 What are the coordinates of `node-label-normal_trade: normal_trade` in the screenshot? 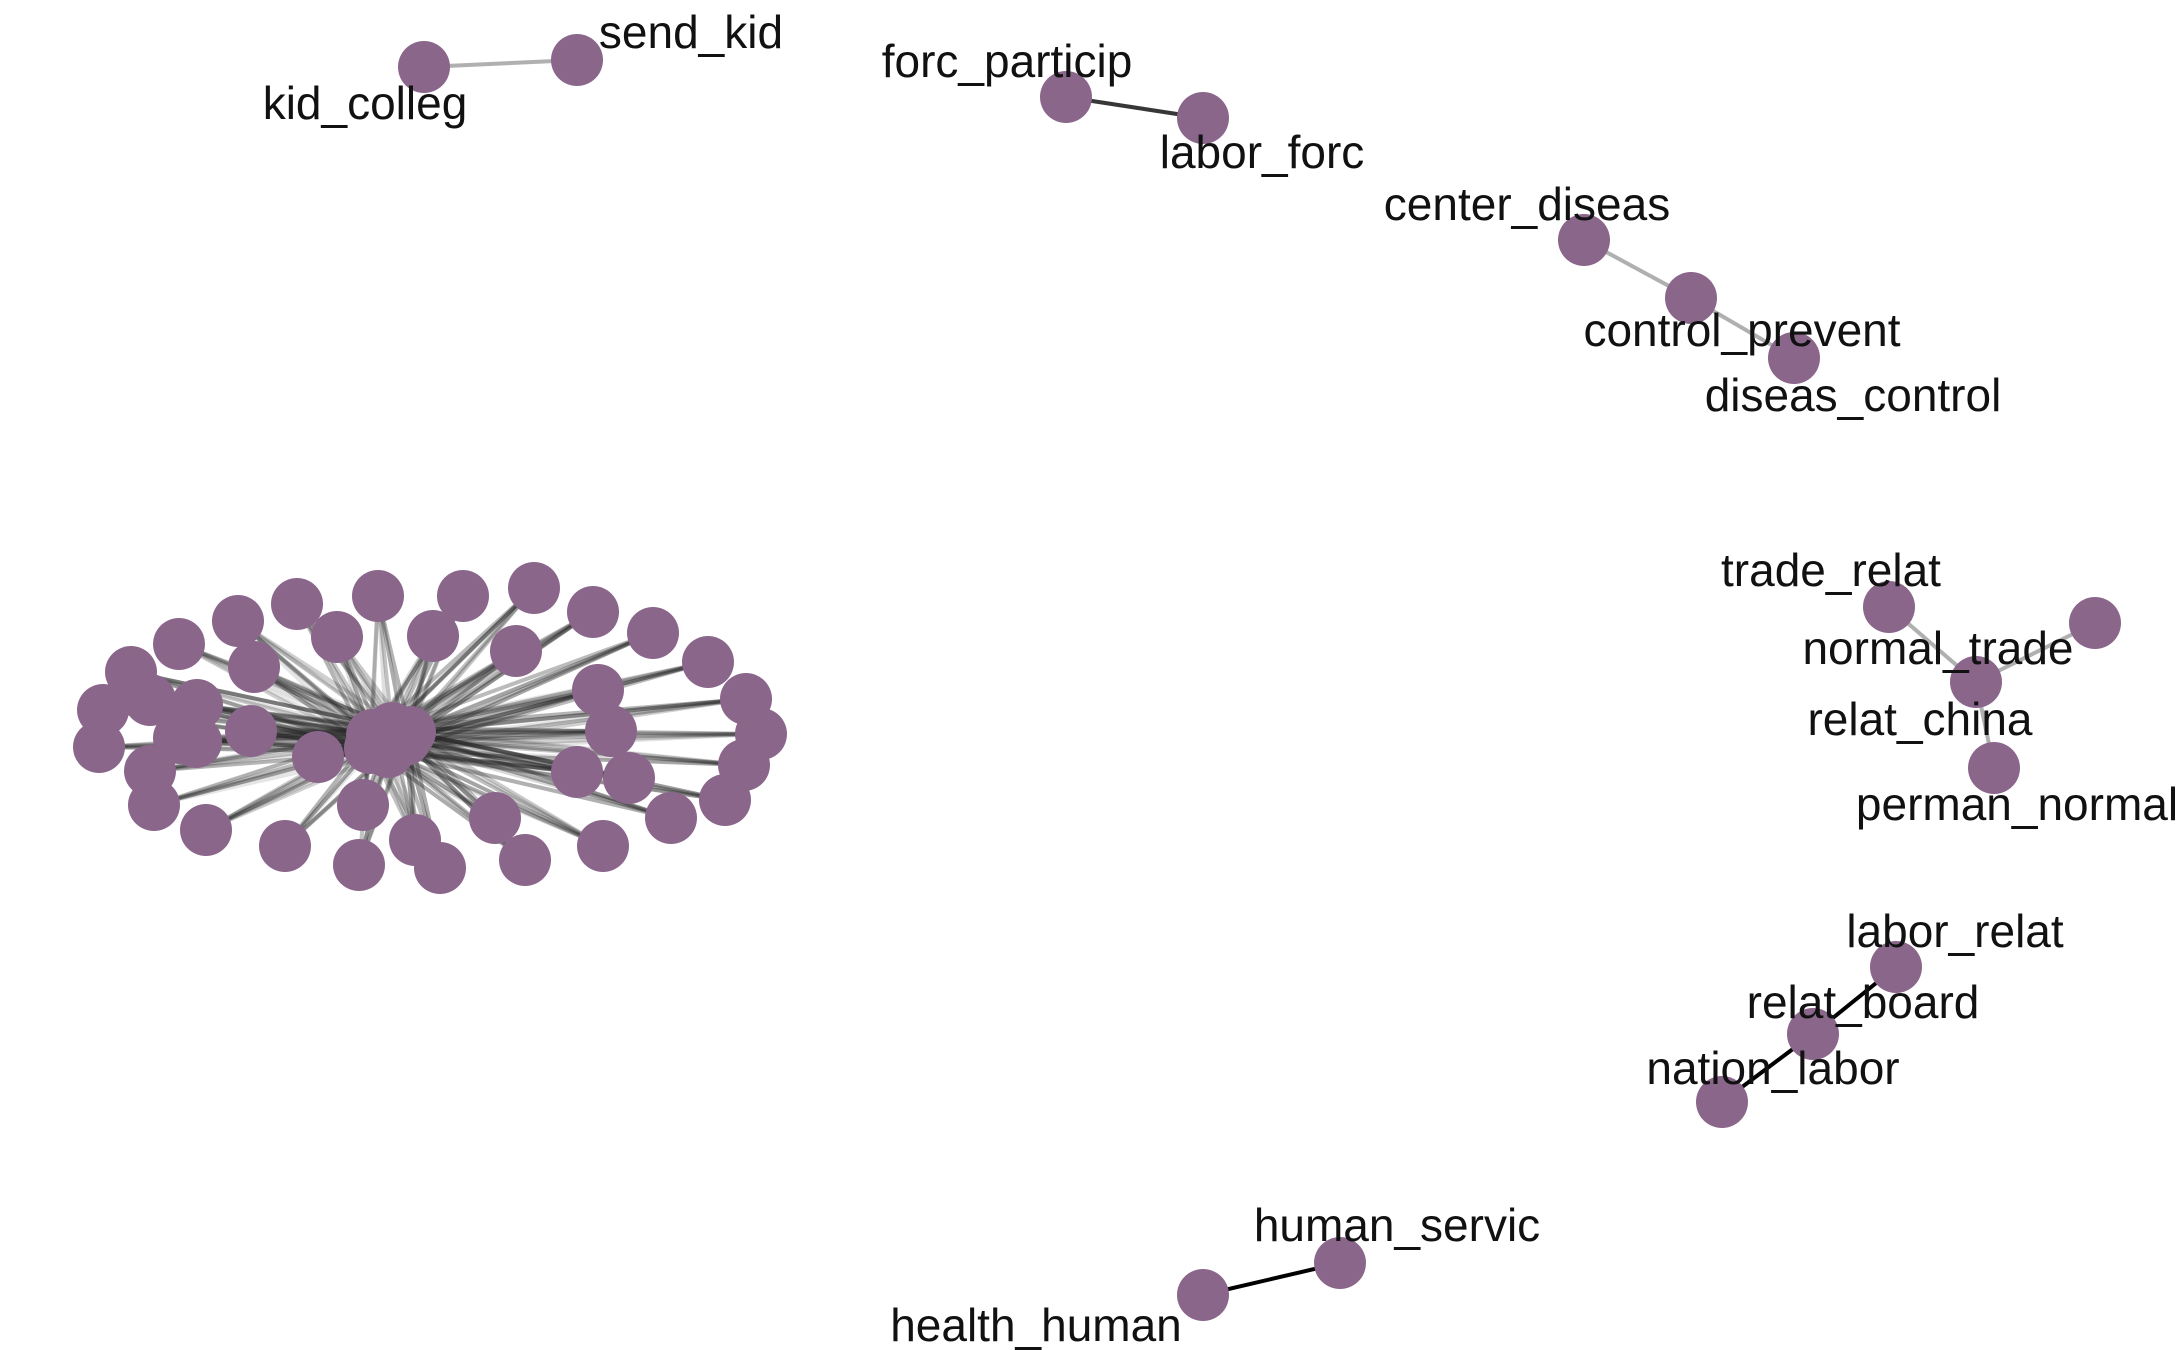 It's located at (1937, 648).